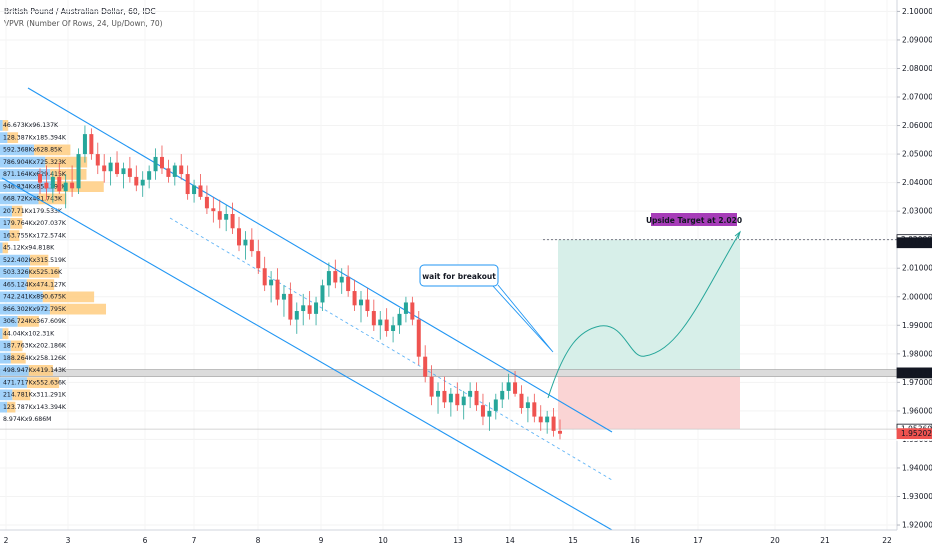 This screenshot has height=550, width=932. I want to click on x-tick-label: 10, so click(383, 540).